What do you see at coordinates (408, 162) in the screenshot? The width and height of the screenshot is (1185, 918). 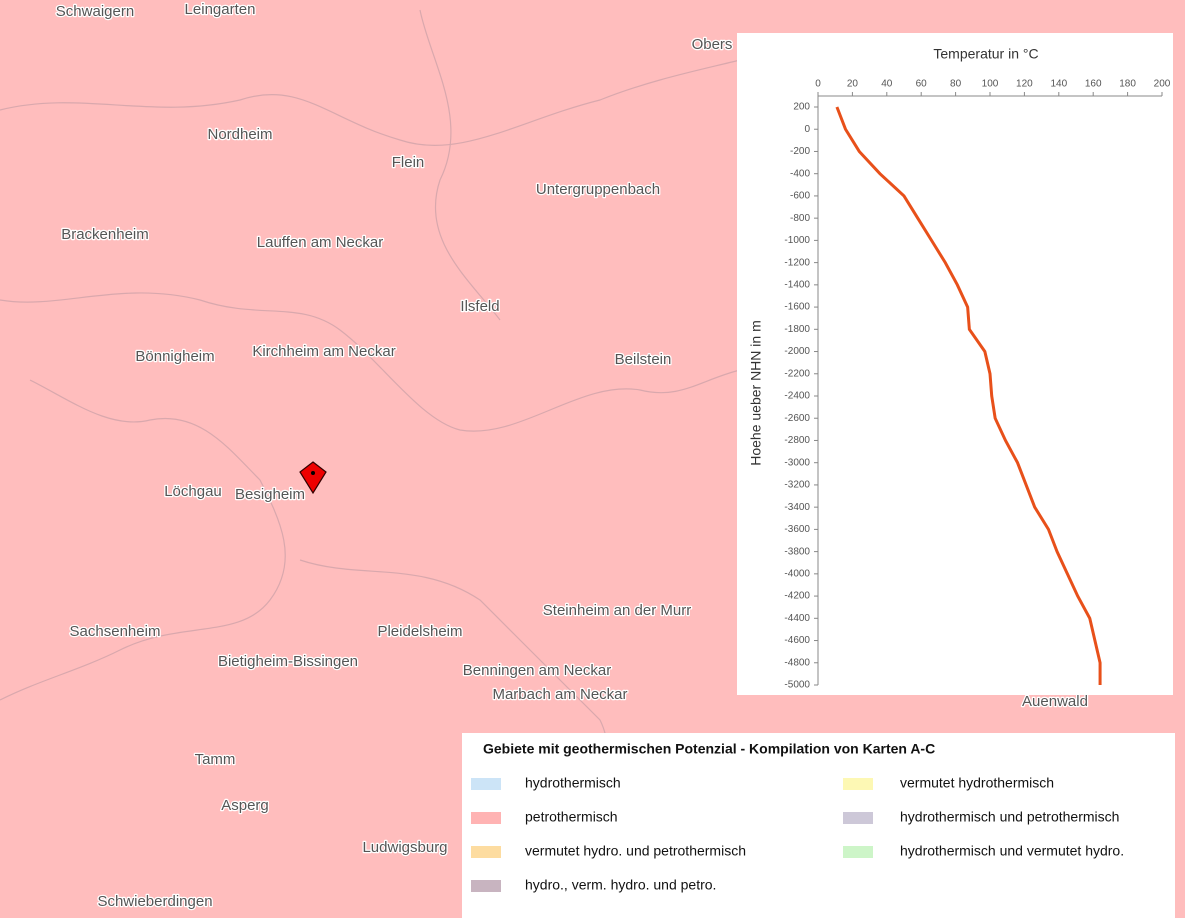 I see `place-label: Flein` at bounding box center [408, 162].